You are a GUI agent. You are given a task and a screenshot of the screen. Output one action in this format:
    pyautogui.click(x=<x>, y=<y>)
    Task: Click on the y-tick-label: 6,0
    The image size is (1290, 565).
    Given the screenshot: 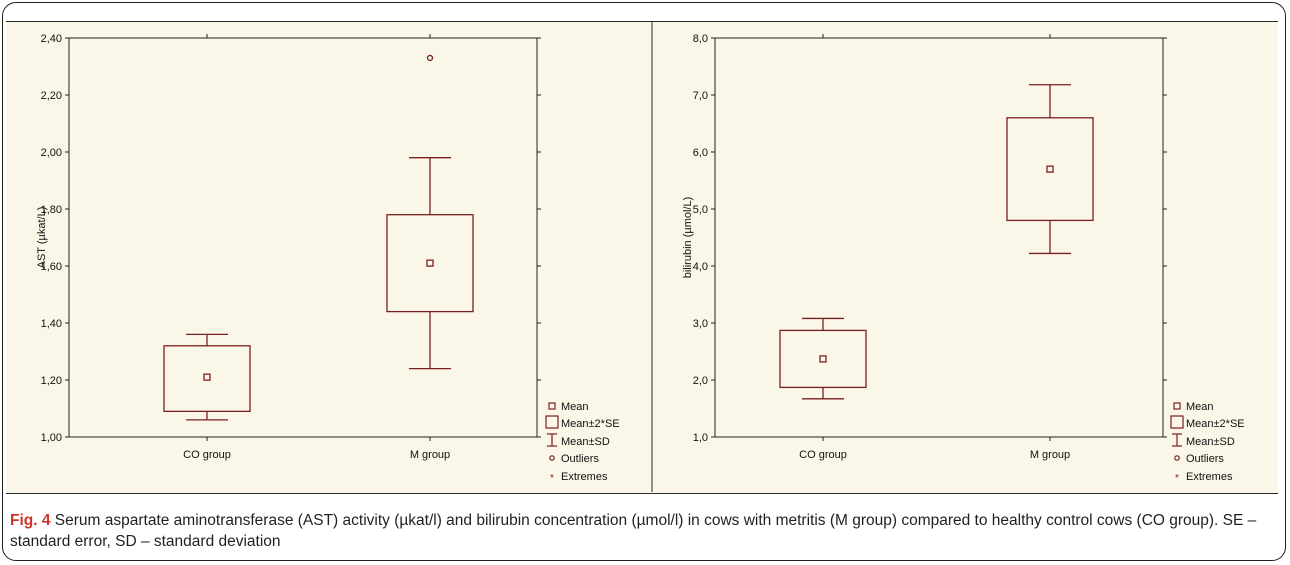 What is the action you would take?
    pyautogui.click(x=700, y=153)
    